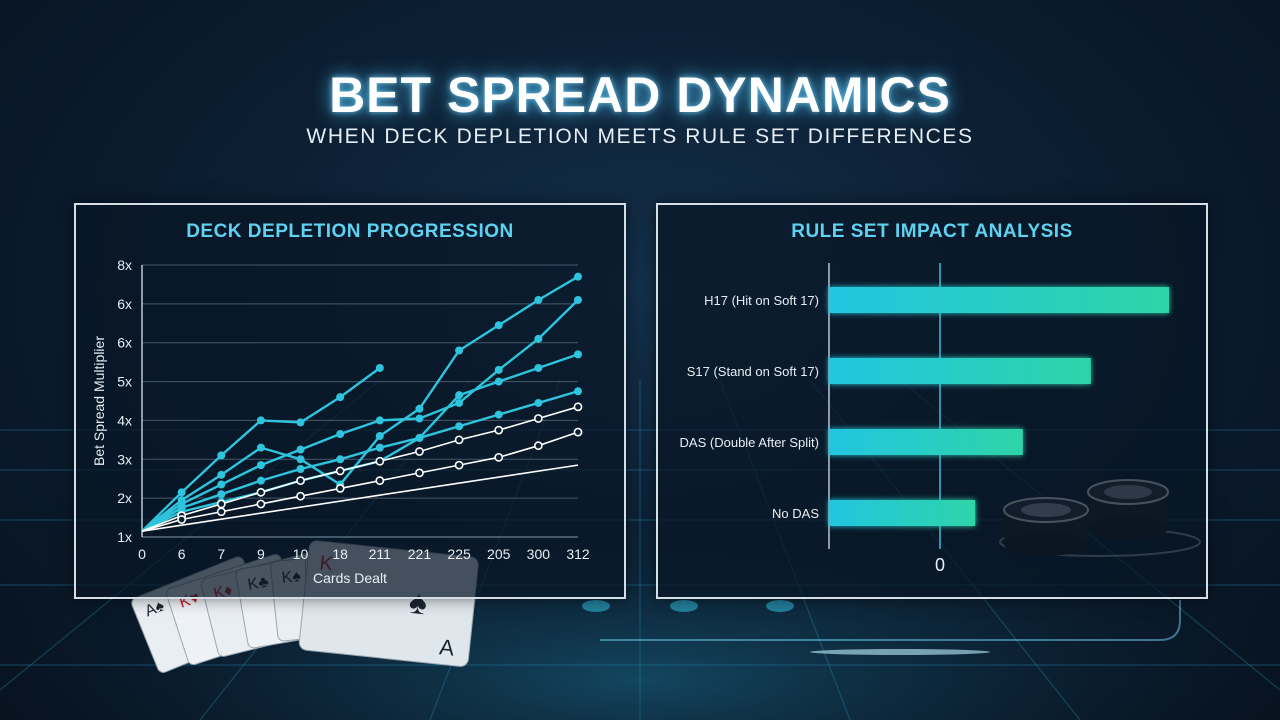  I want to click on x-tick-label: 221, so click(420, 554).